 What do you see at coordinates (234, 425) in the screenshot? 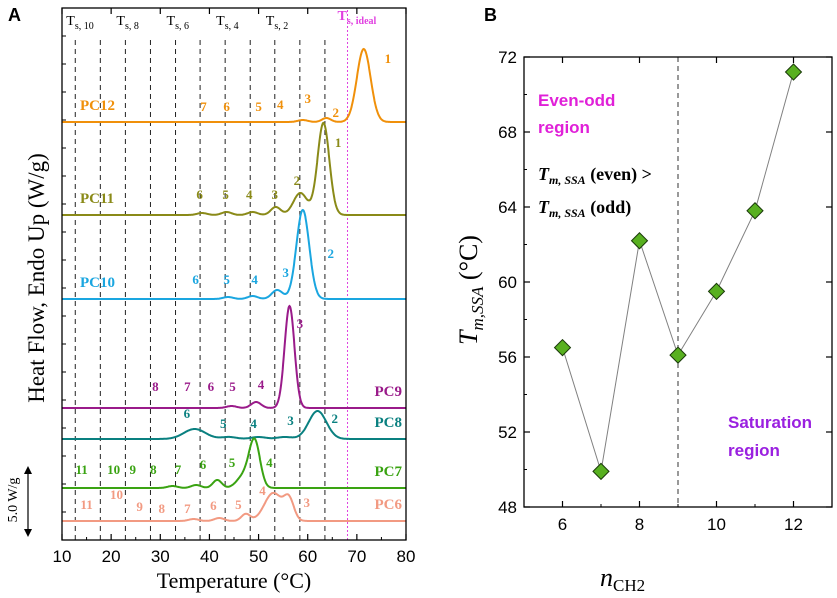
I see `curve-pc8` at bounding box center [234, 425].